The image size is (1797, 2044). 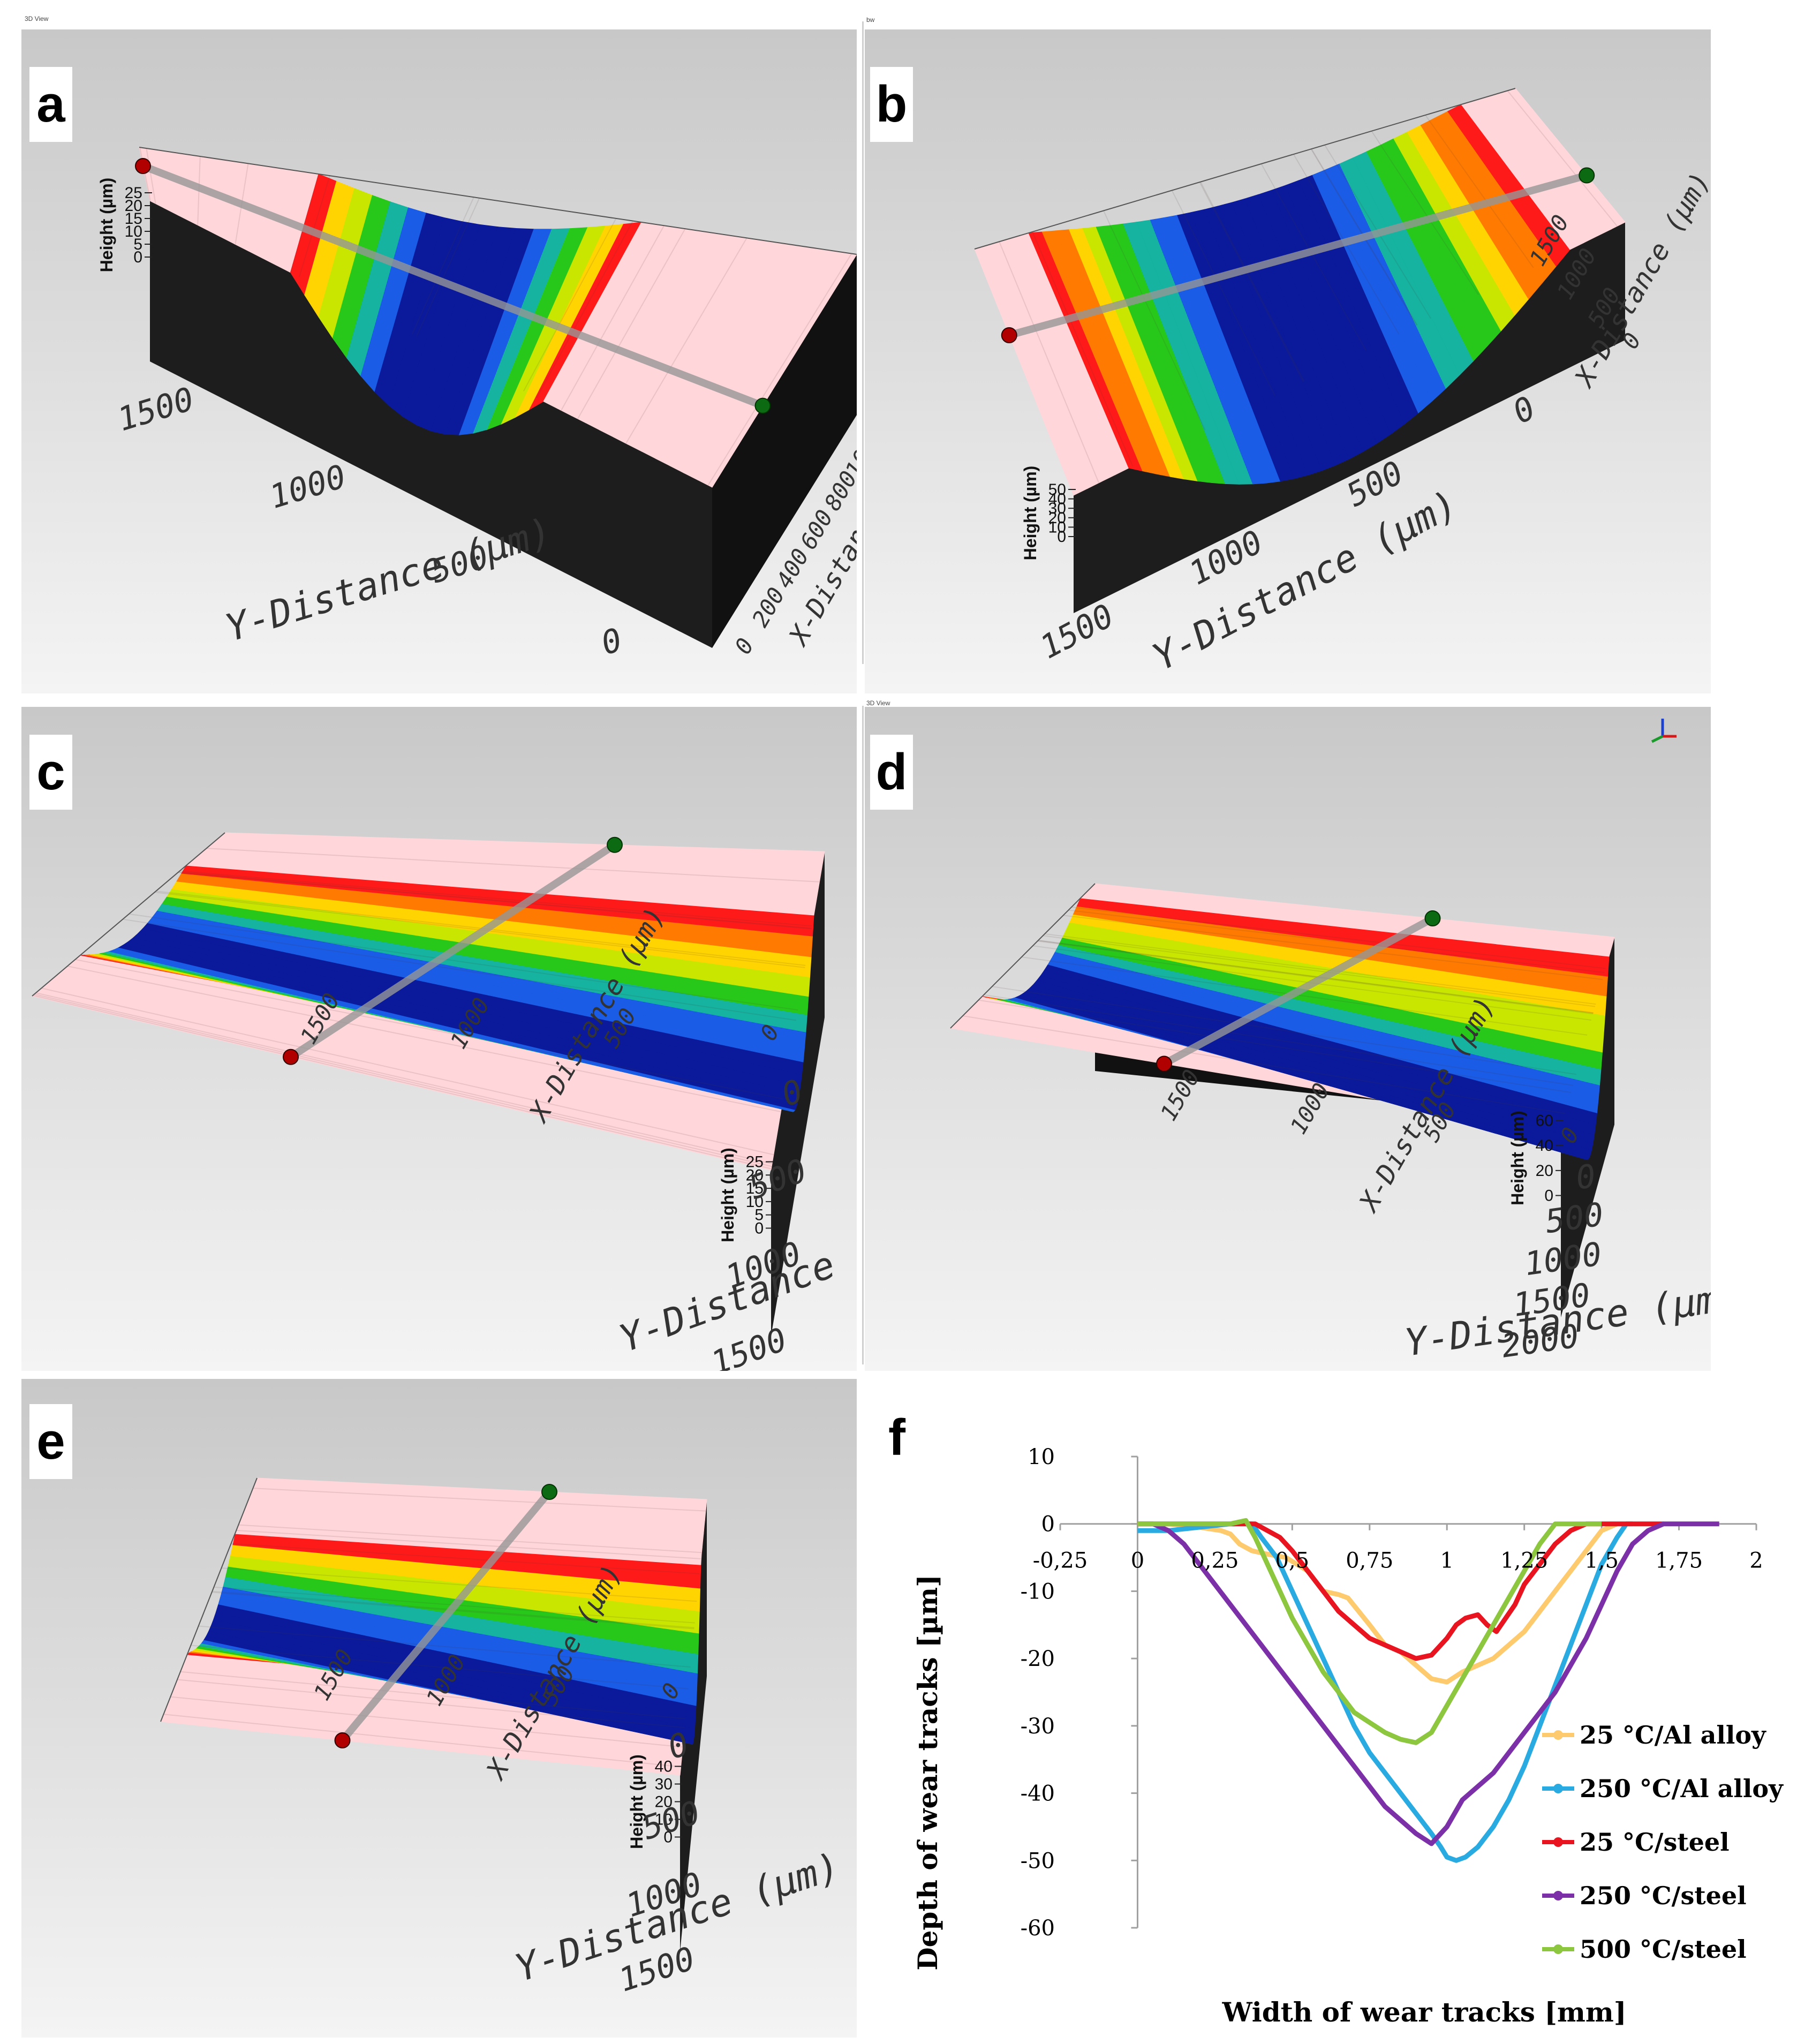 What do you see at coordinates (870, 20) in the screenshot?
I see `viewer-caption-b: bw` at bounding box center [870, 20].